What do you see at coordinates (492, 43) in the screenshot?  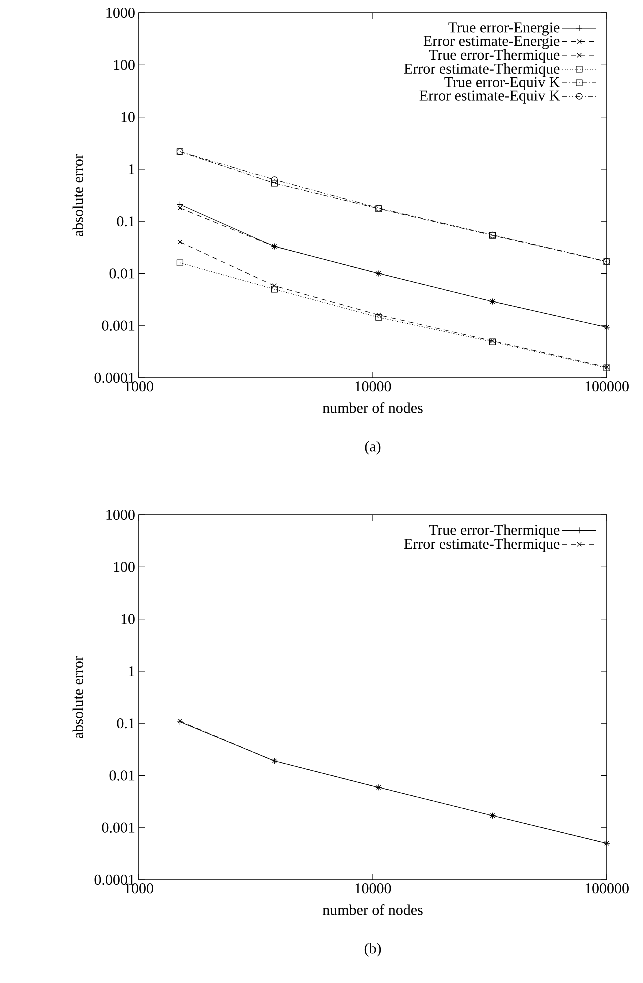 I see `legend-label: Error estimate-Energie` at bounding box center [492, 43].